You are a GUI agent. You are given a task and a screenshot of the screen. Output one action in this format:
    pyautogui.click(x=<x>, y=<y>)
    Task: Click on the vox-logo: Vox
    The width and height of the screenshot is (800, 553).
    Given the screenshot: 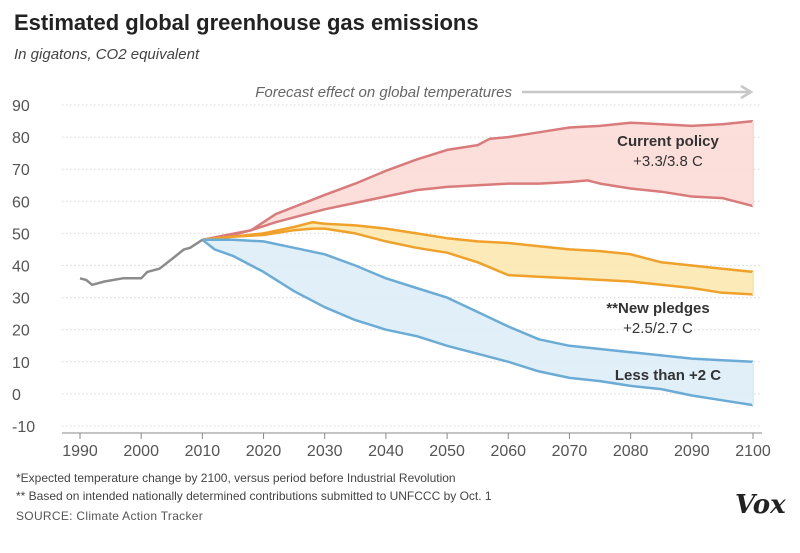 What is the action you would take?
    pyautogui.click(x=760, y=505)
    